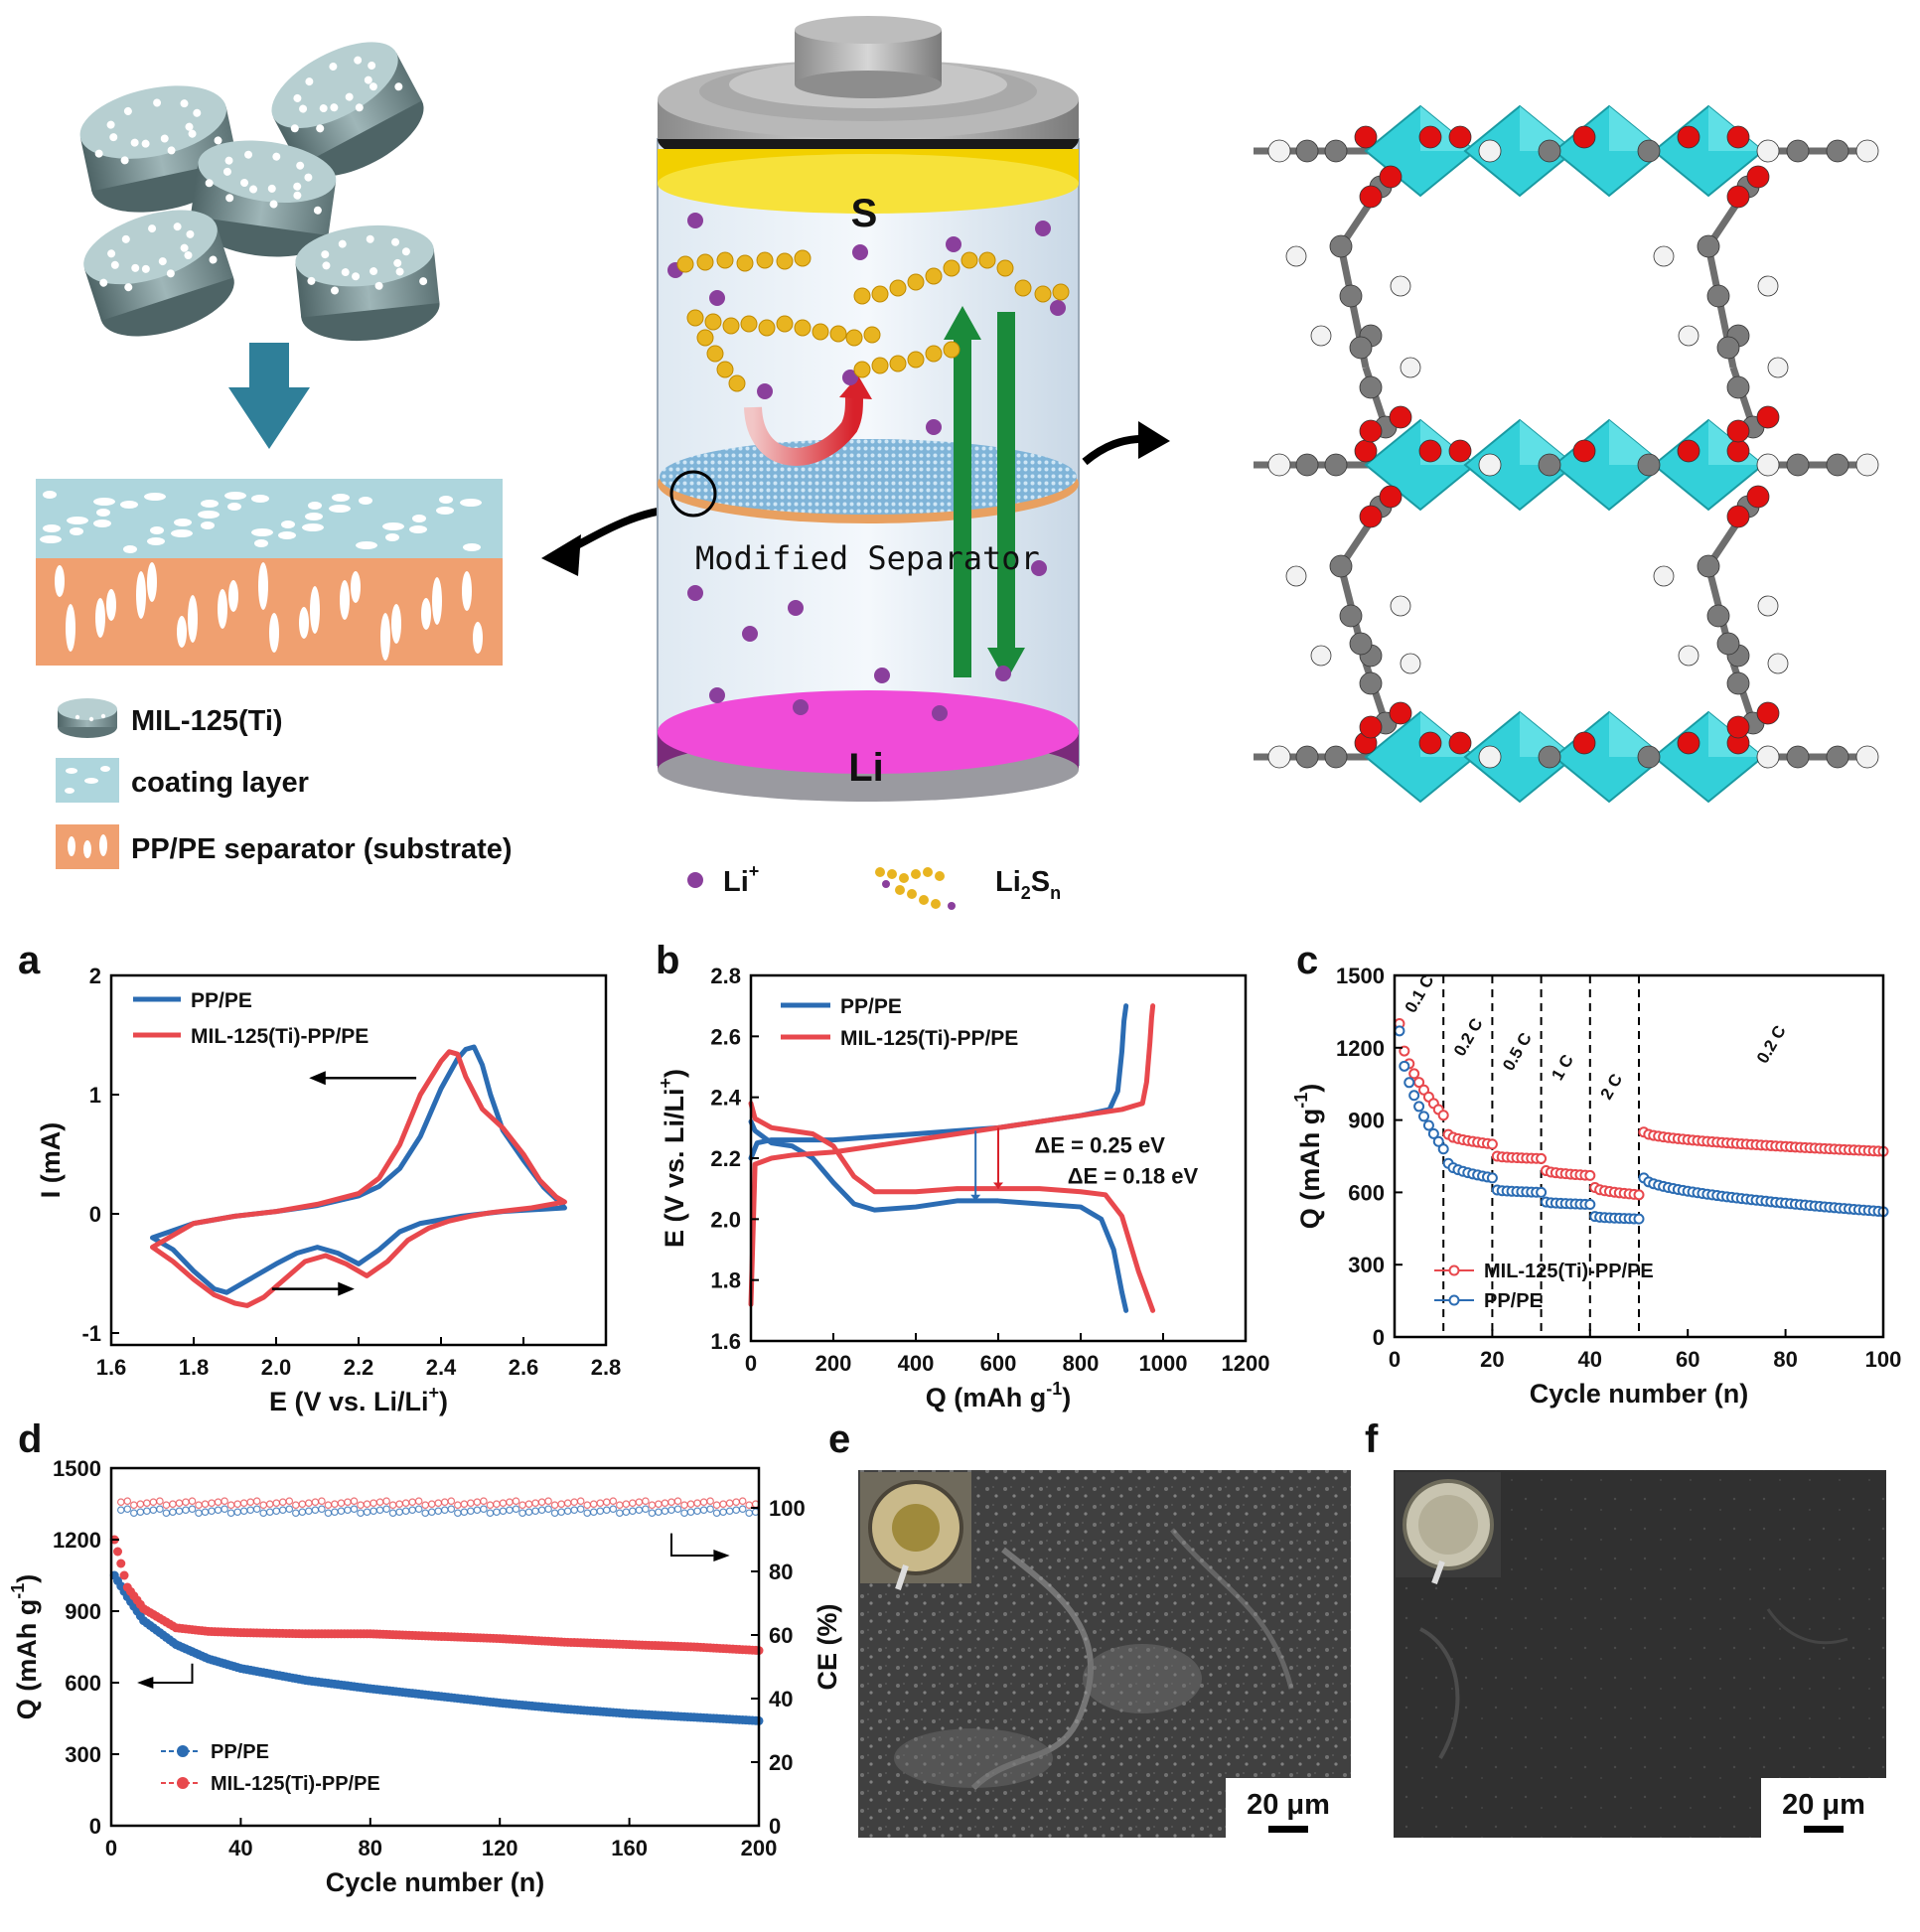  Describe the element at coordinates (1611, 1087) in the screenshot. I see `rate-label: 2 C` at that location.